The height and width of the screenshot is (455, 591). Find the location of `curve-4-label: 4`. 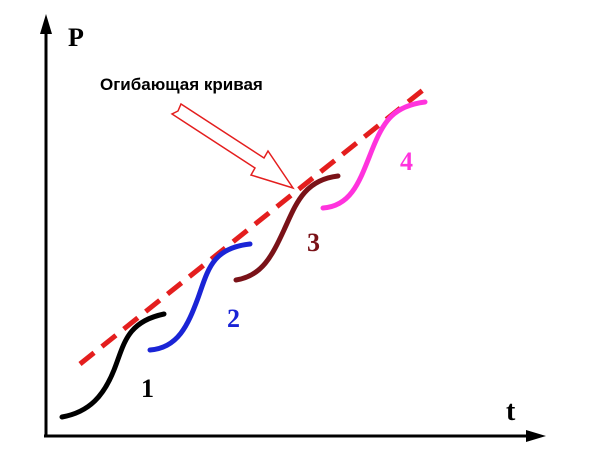

curve-4-label: 4 is located at coordinates (406, 161).